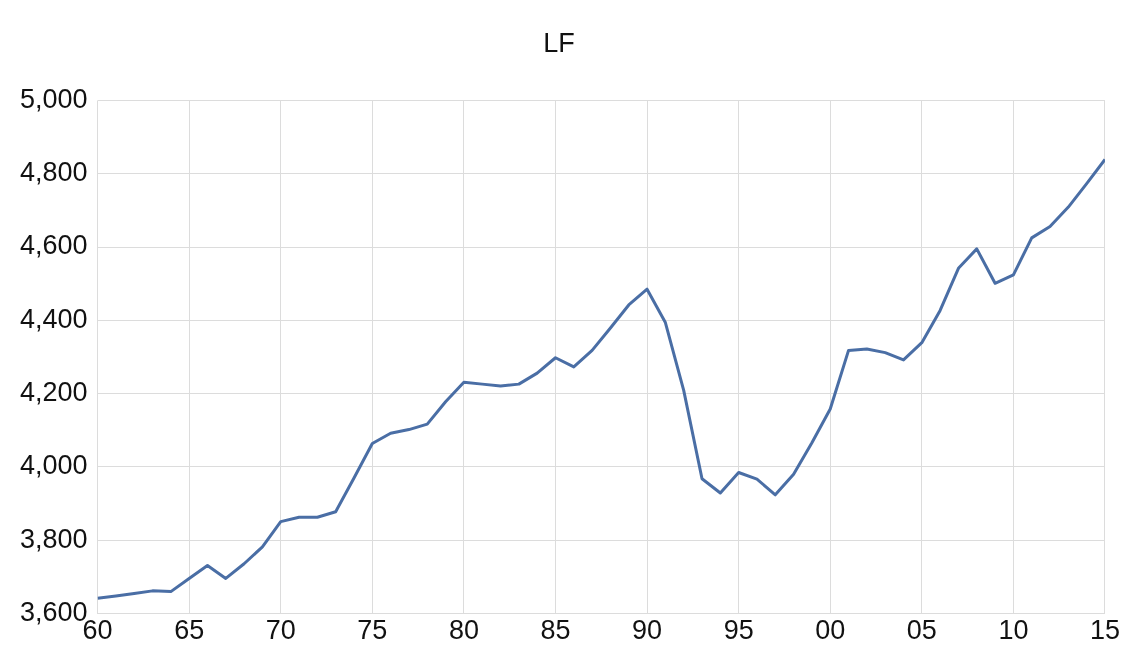 The height and width of the screenshot is (654, 1122). I want to click on x-tick-label: 65, so click(189, 630).